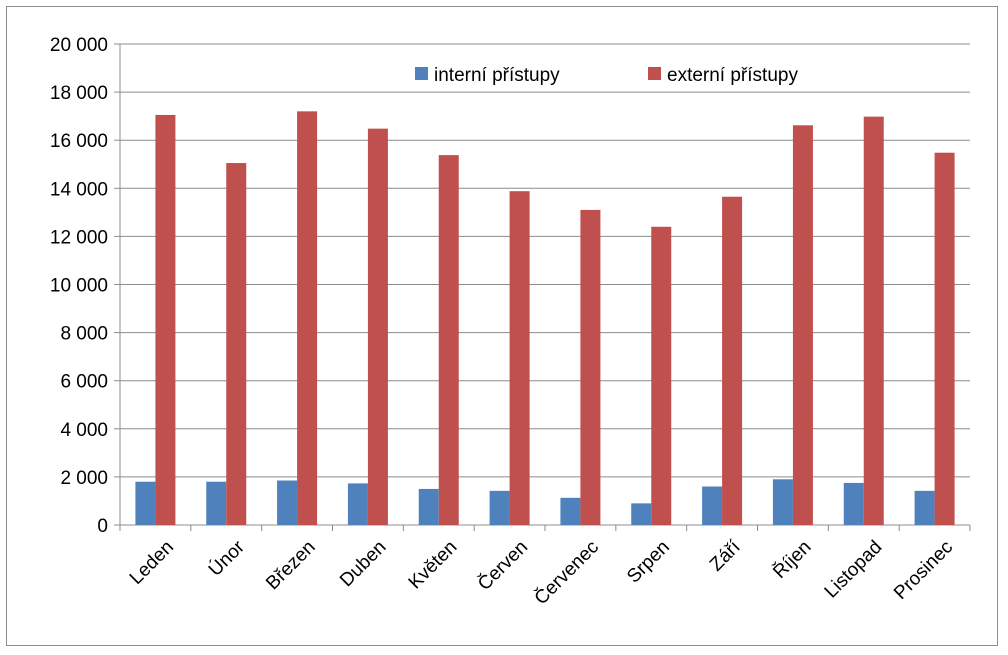 The height and width of the screenshot is (655, 1008). What do you see at coordinates (84, 430) in the screenshot?
I see `y-tick-label: 4 000` at bounding box center [84, 430].